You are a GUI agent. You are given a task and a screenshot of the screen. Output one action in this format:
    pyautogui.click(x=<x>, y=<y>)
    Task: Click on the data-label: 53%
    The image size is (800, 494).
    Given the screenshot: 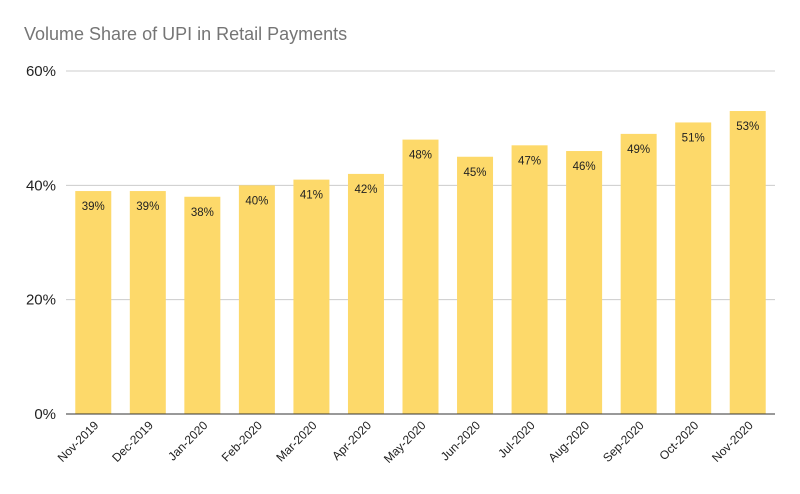 What is the action you would take?
    pyautogui.click(x=747, y=127)
    